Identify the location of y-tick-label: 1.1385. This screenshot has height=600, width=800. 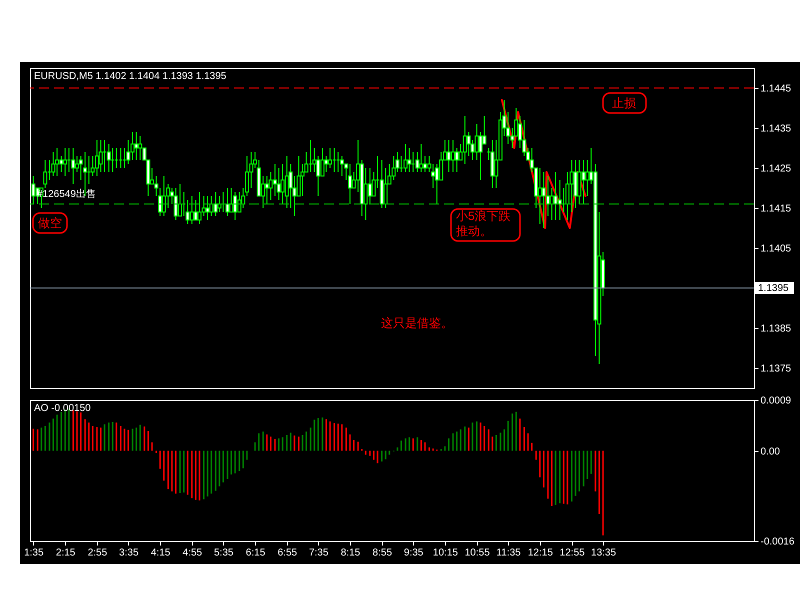
(776, 329).